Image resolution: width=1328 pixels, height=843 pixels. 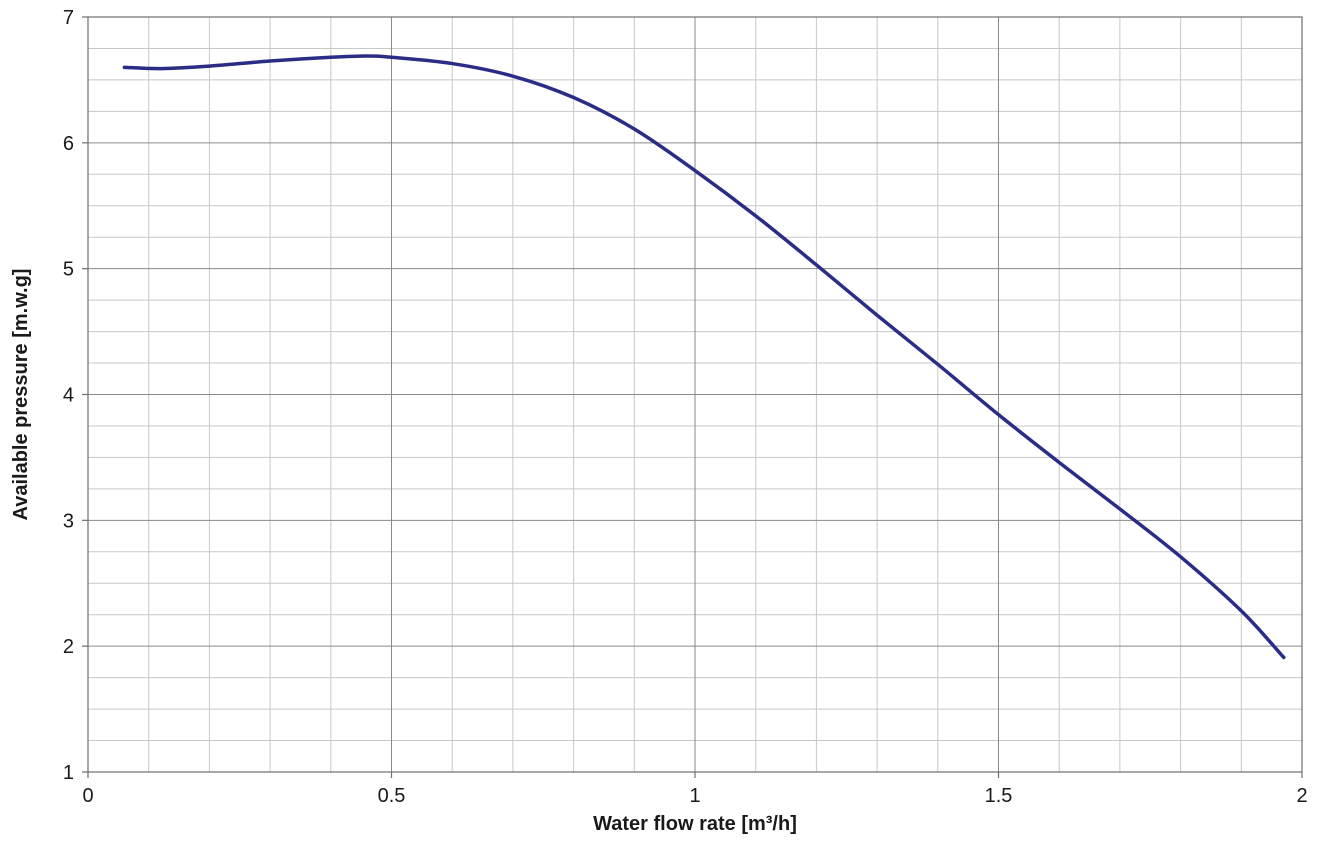 I want to click on x-tick-label: 1, so click(x=694, y=796).